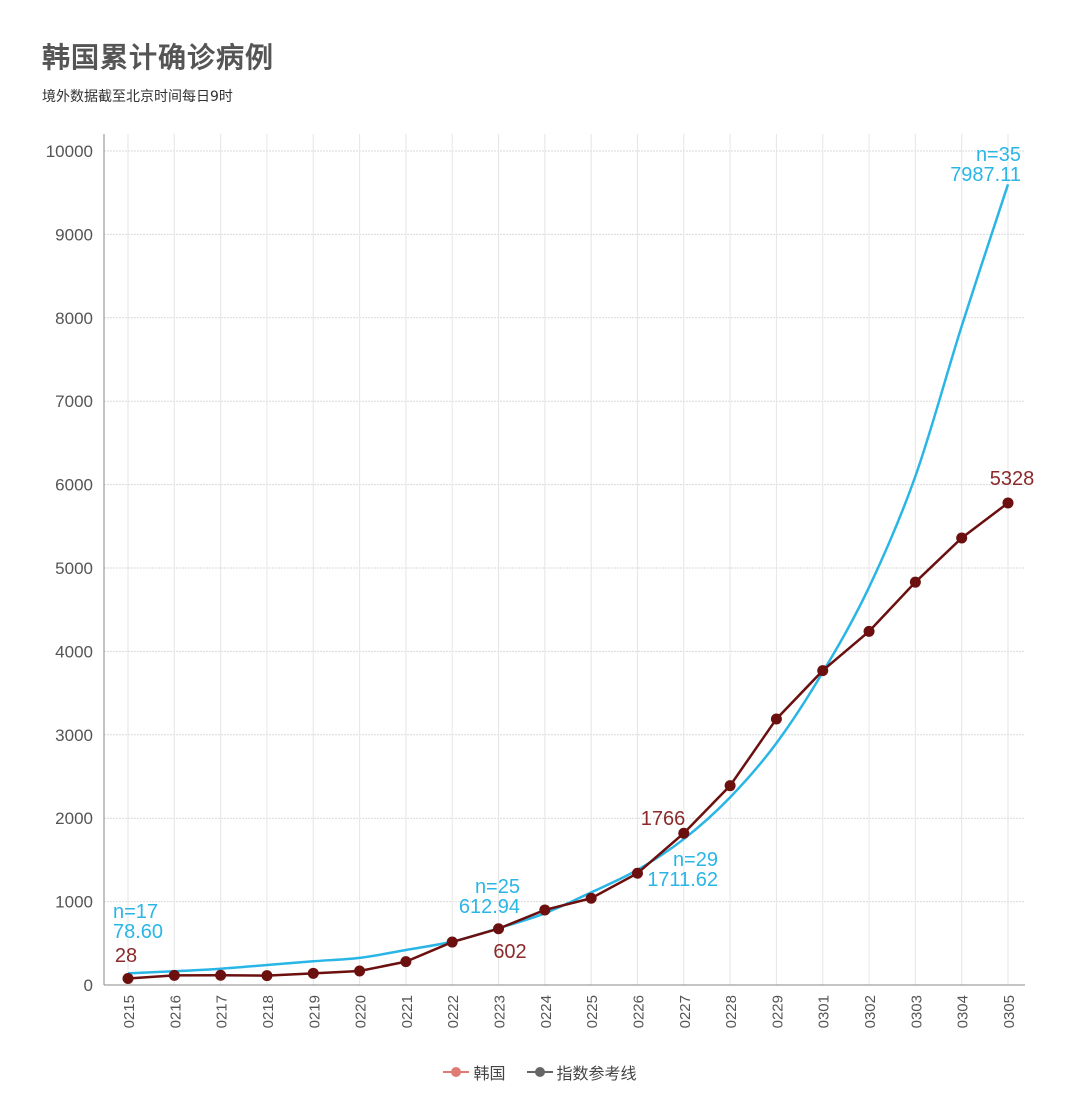 The height and width of the screenshot is (1118, 1080). Describe the element at coordinates (685, 1011) in the screenshot. I see `x-tick-label: 0227` at that location.